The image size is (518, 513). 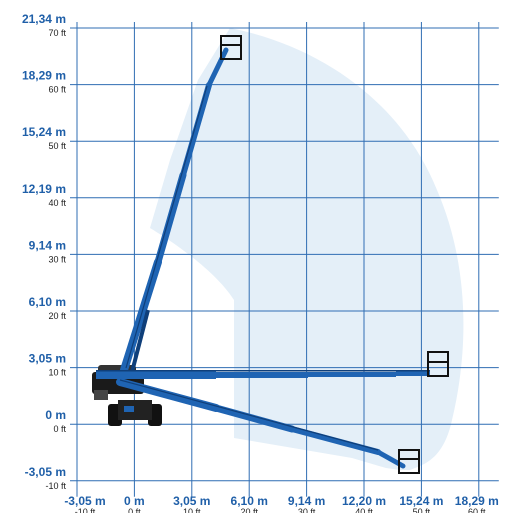 I want to click on raised-boom-edge, so click(x=166, y=227).